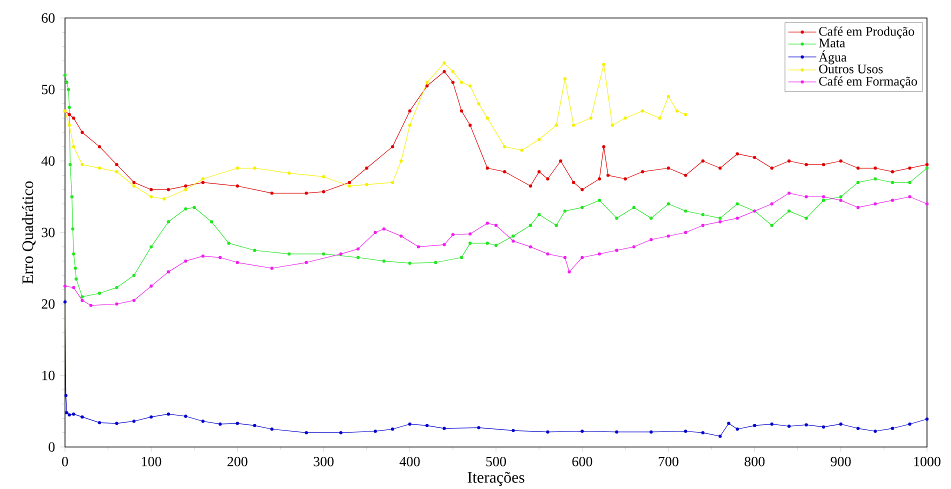  Describe the element at coordinates (152, 461) in the screenshot. I see `x-tick-label: 100` at that location.